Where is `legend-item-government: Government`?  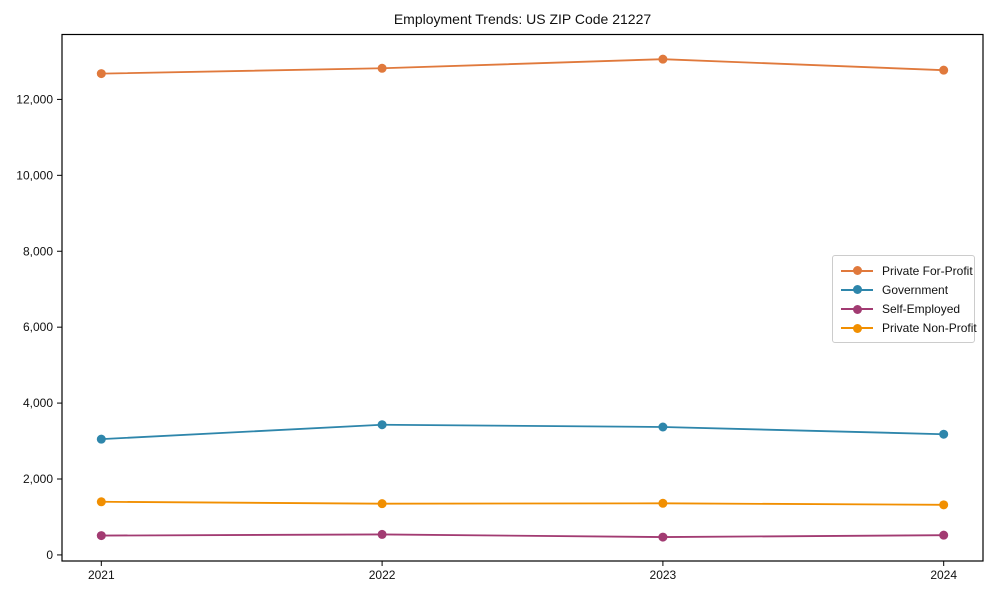
legend-item-government: Government is located at coordinates (904, 289).